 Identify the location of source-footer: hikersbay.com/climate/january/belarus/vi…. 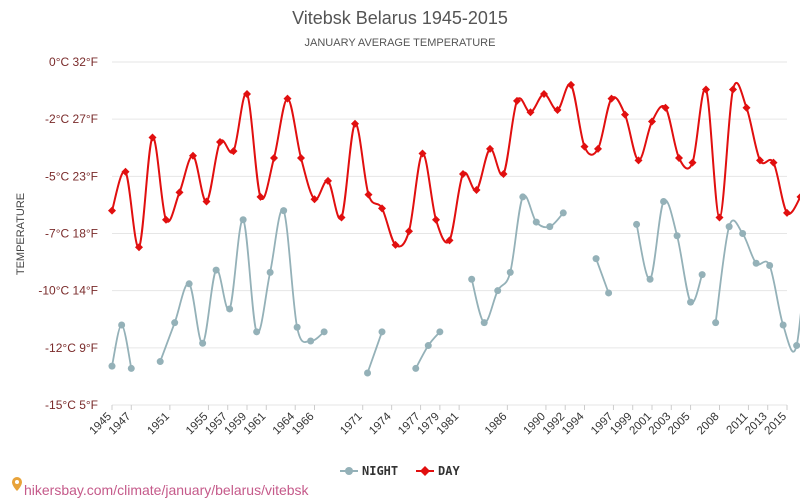
(161, 487).